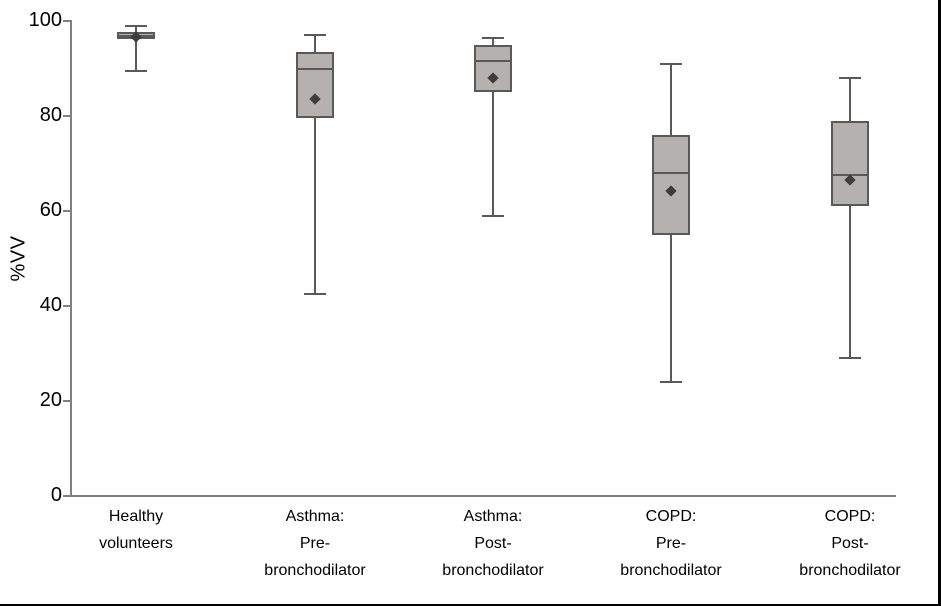  What do you see at coordinates (56, 495) in the screenshot?
I see `y-tick-label: 0` at bounding box center [56, 495].